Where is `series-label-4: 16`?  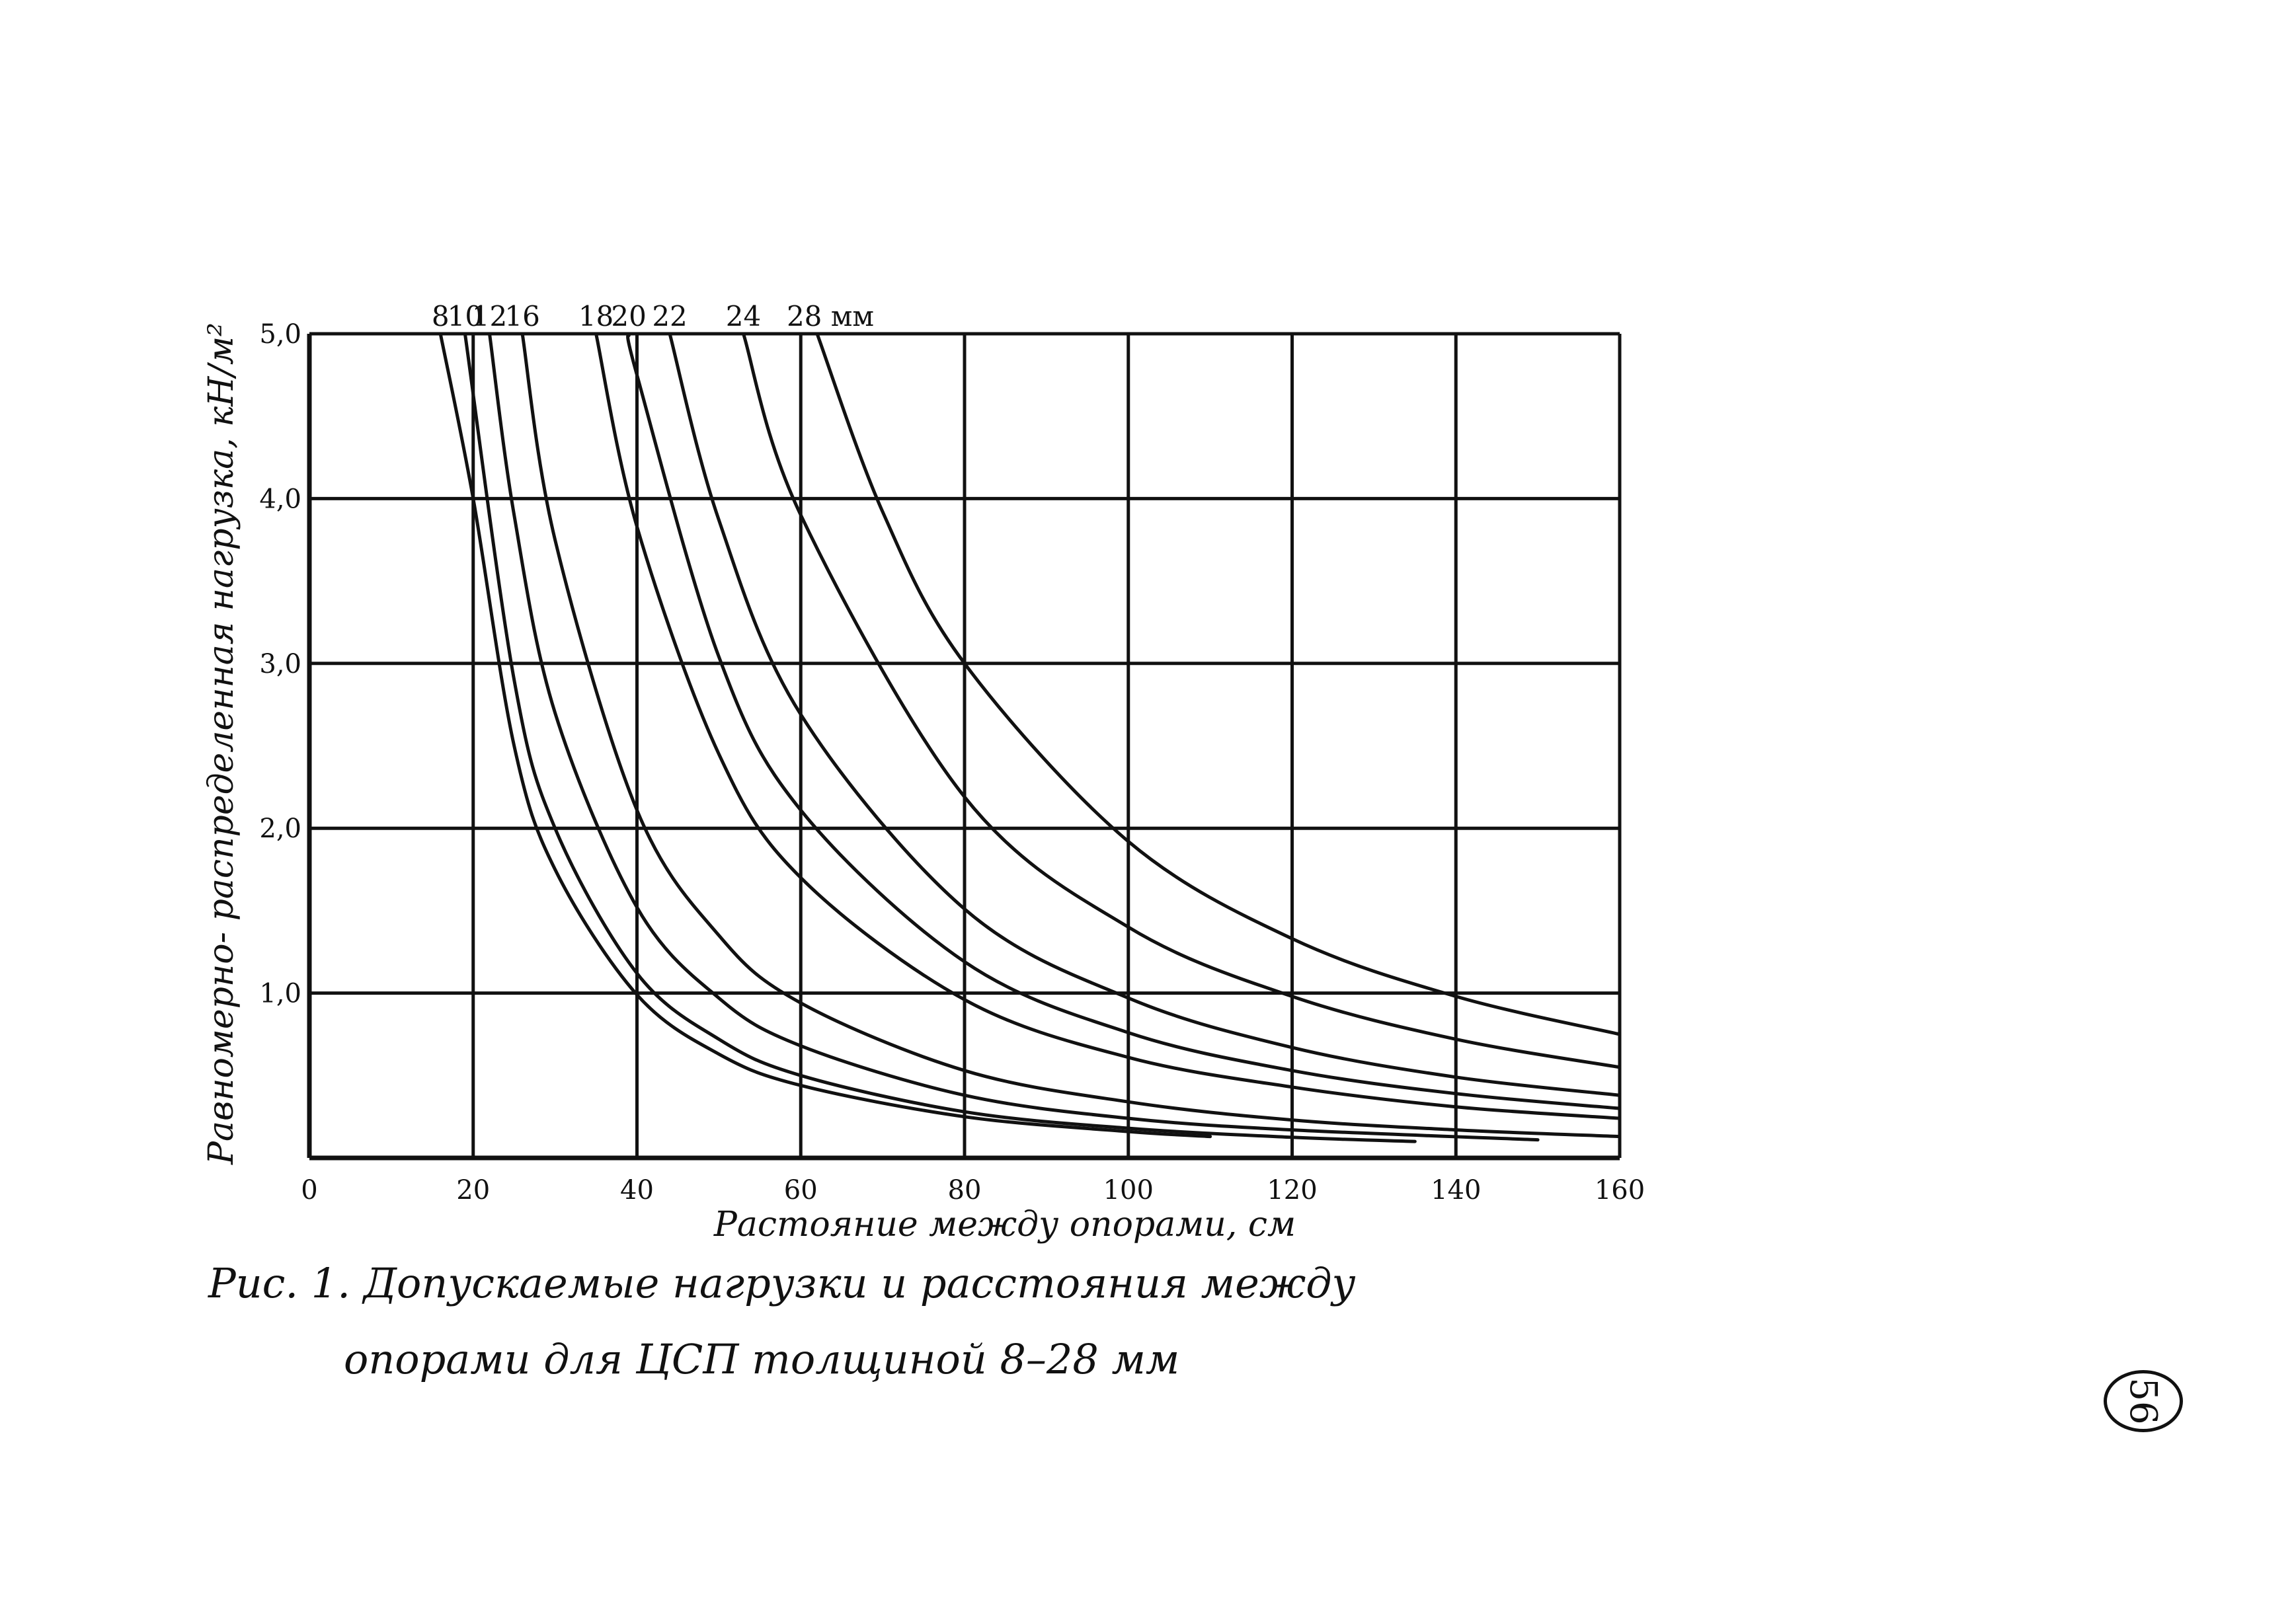 series-label-4: 16 is located at coordinates (522, 316).